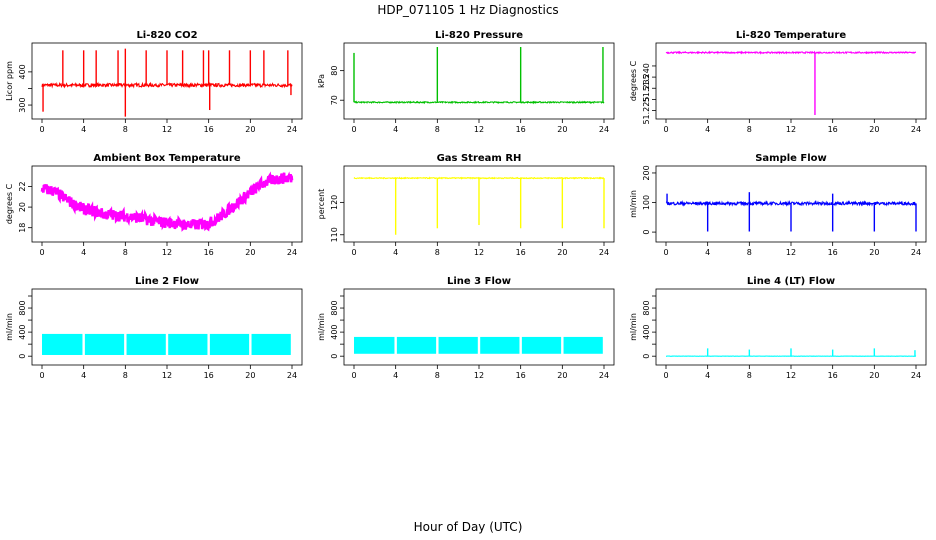  I want to click on y-tick-label: 51.240, so click(646, 77).